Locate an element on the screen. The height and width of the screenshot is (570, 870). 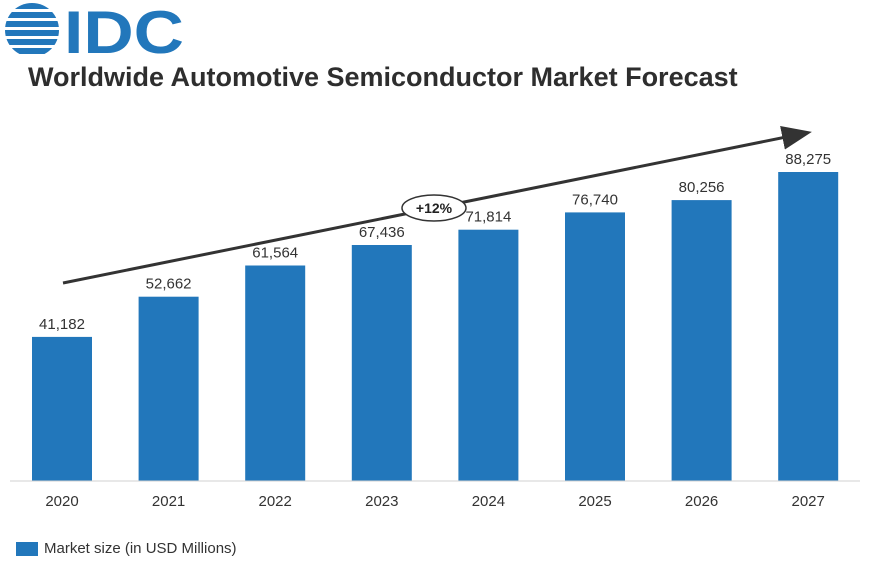
x-tick-2024: 2024 is located at coordinates (488, 501).